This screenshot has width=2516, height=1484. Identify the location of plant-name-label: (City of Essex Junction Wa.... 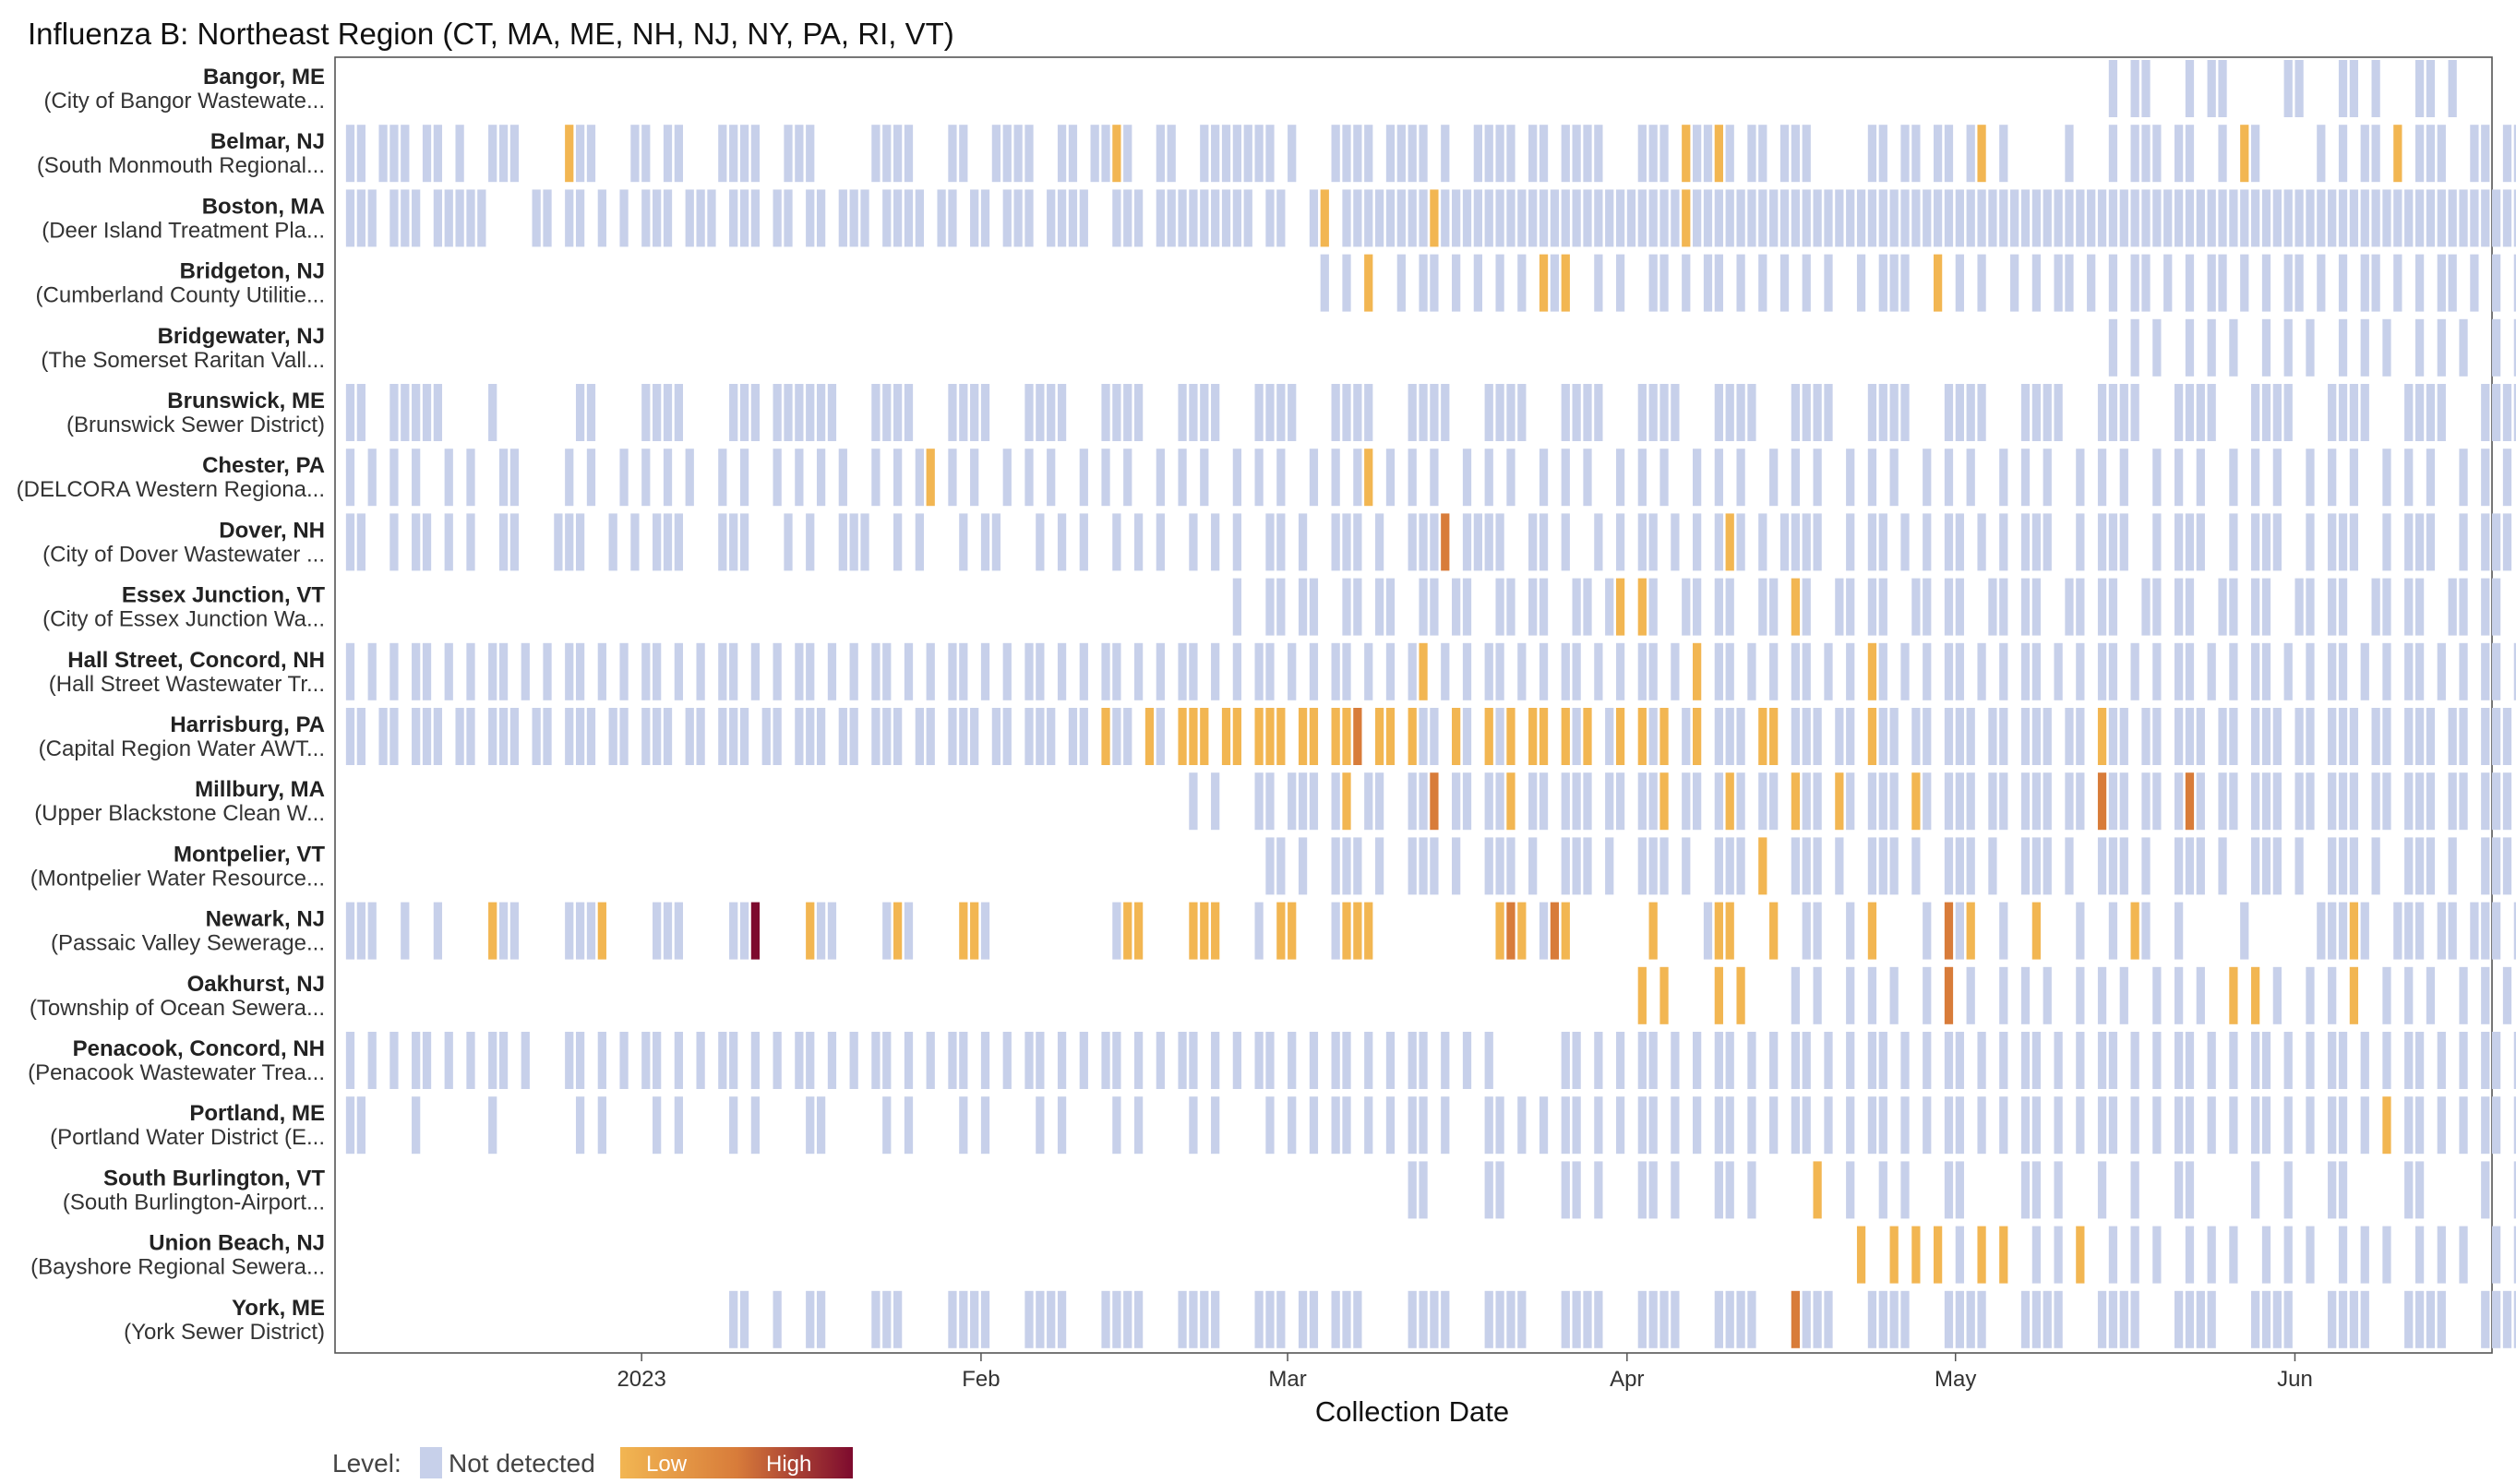
(183, 619).